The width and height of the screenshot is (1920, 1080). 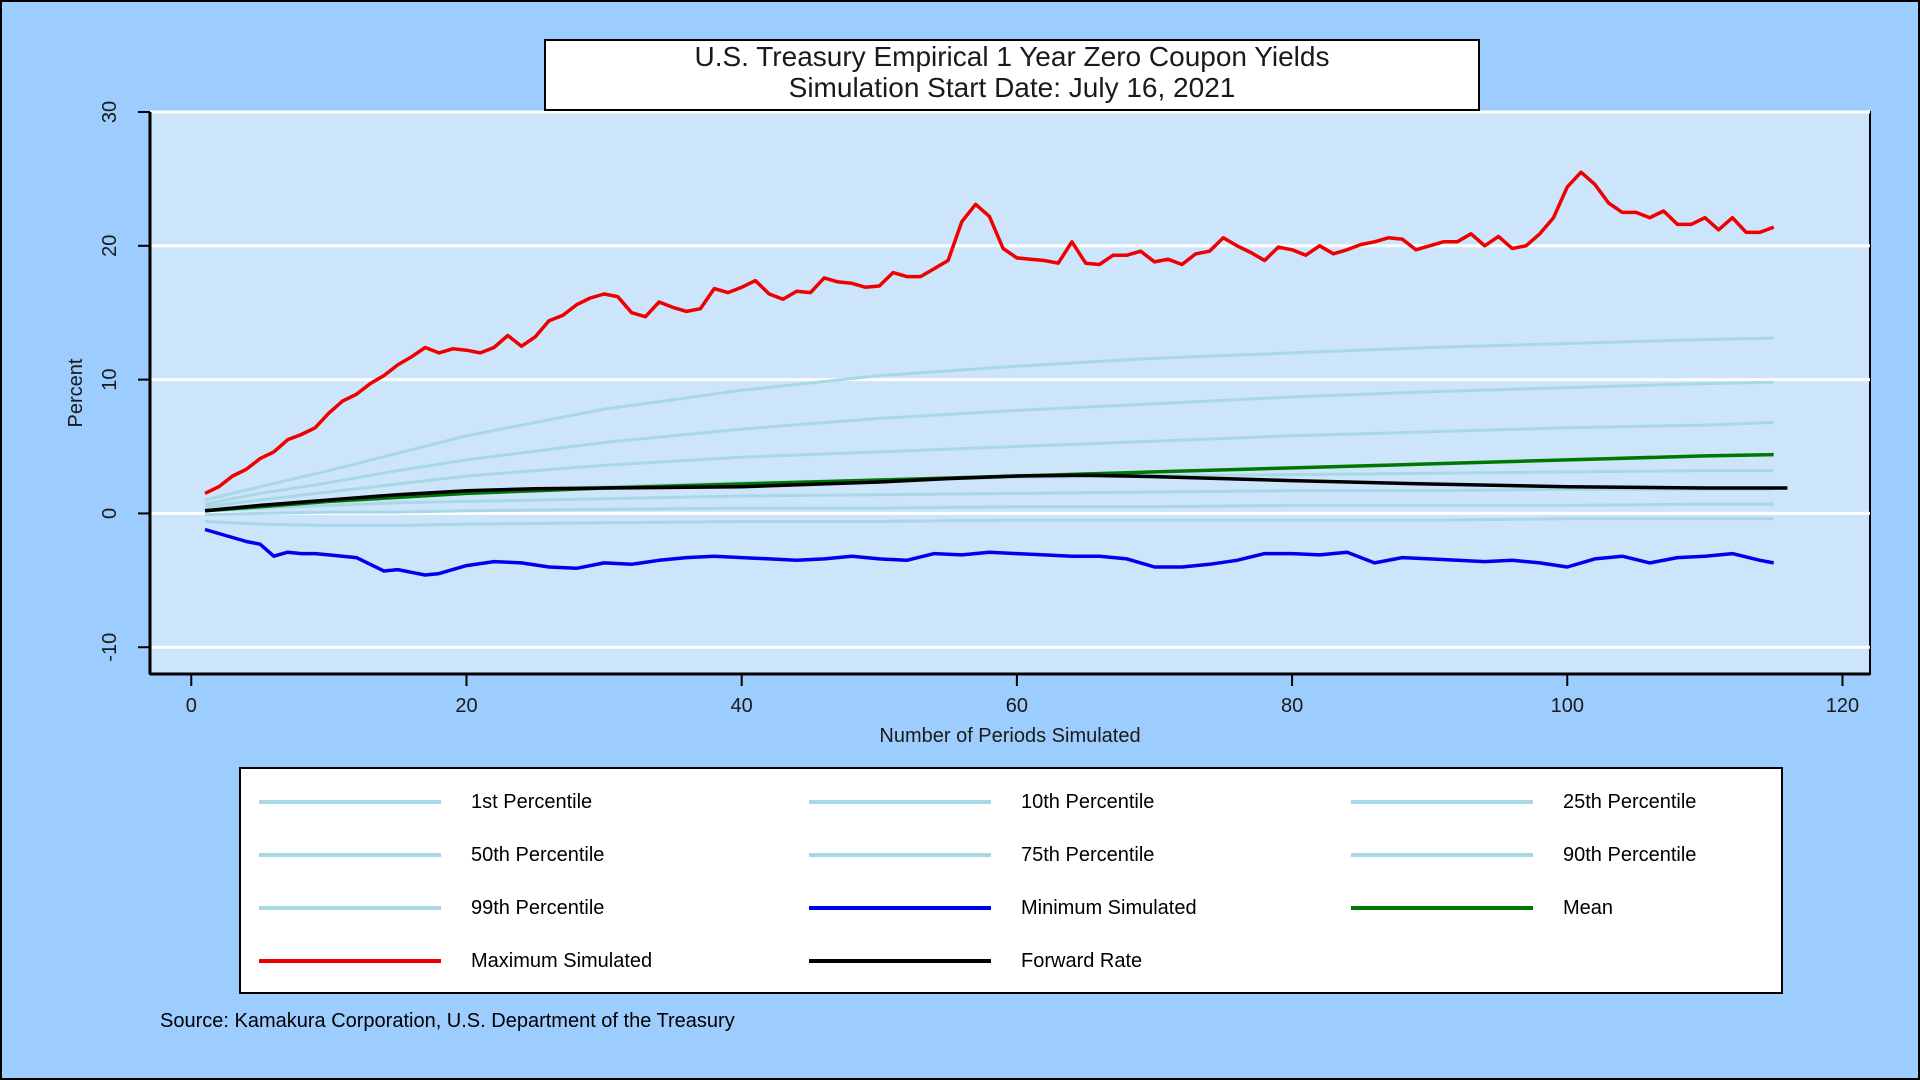 I want to click on x-axis-label: Number of Periods Simulated, so click(x=1009, y=736).